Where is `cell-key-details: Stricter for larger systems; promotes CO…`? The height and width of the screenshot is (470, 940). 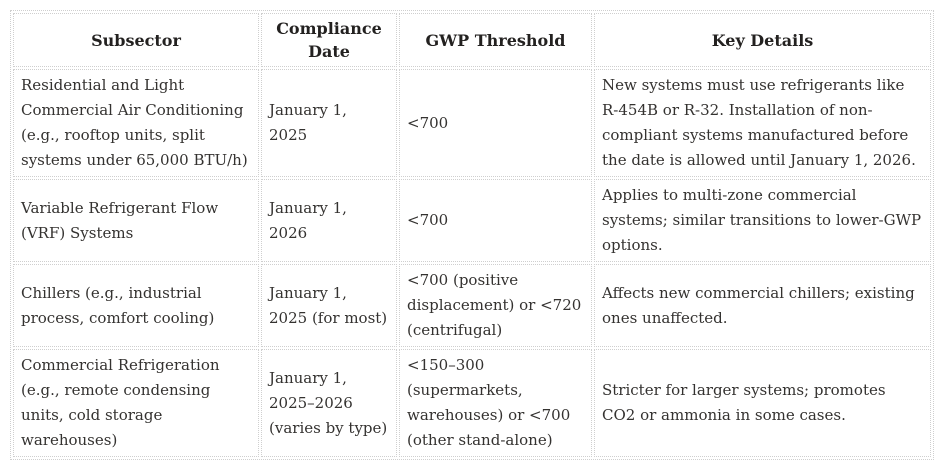 cell-key-details: Stricter for larger systems; promotes CO… is located at coordinates (762, 403).